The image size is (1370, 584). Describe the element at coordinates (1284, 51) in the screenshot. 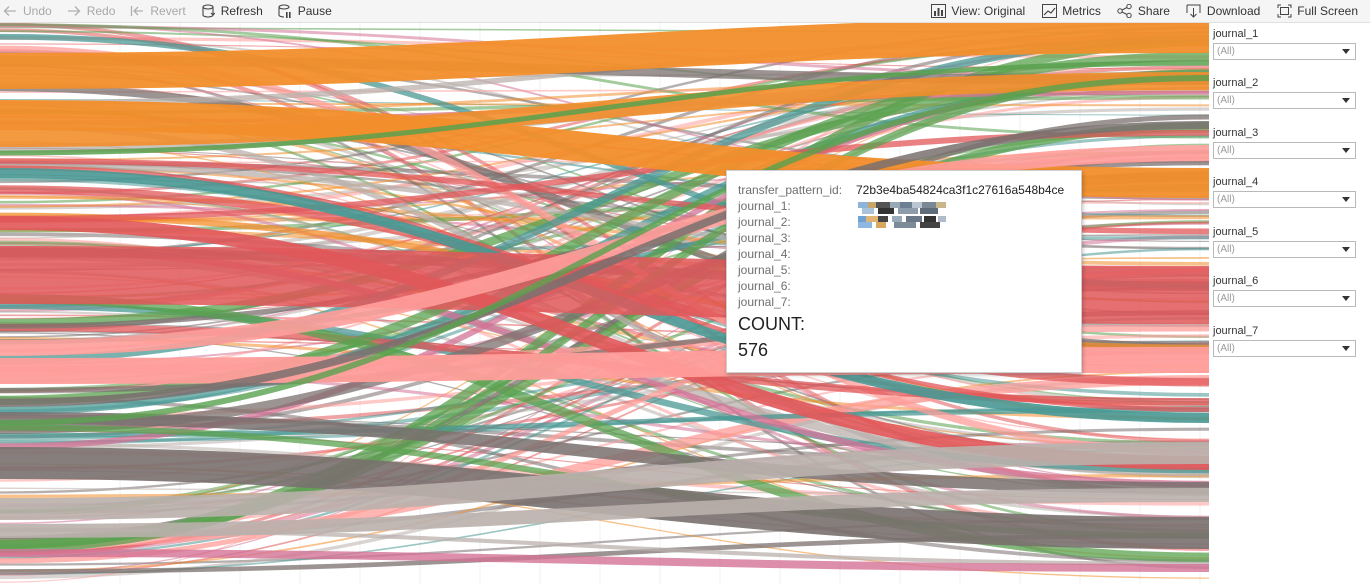

I see `filter-journal-1-select: (All)` at that location.